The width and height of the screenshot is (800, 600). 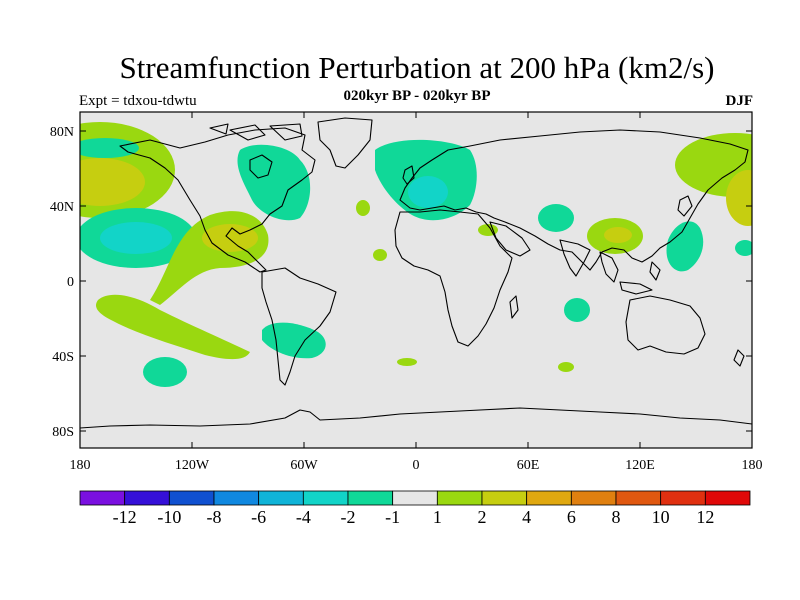 What do you see at coordinates (482, 517) in the screenshot?
I see `colorbar-label: 2` at bounding box center [482, 517].